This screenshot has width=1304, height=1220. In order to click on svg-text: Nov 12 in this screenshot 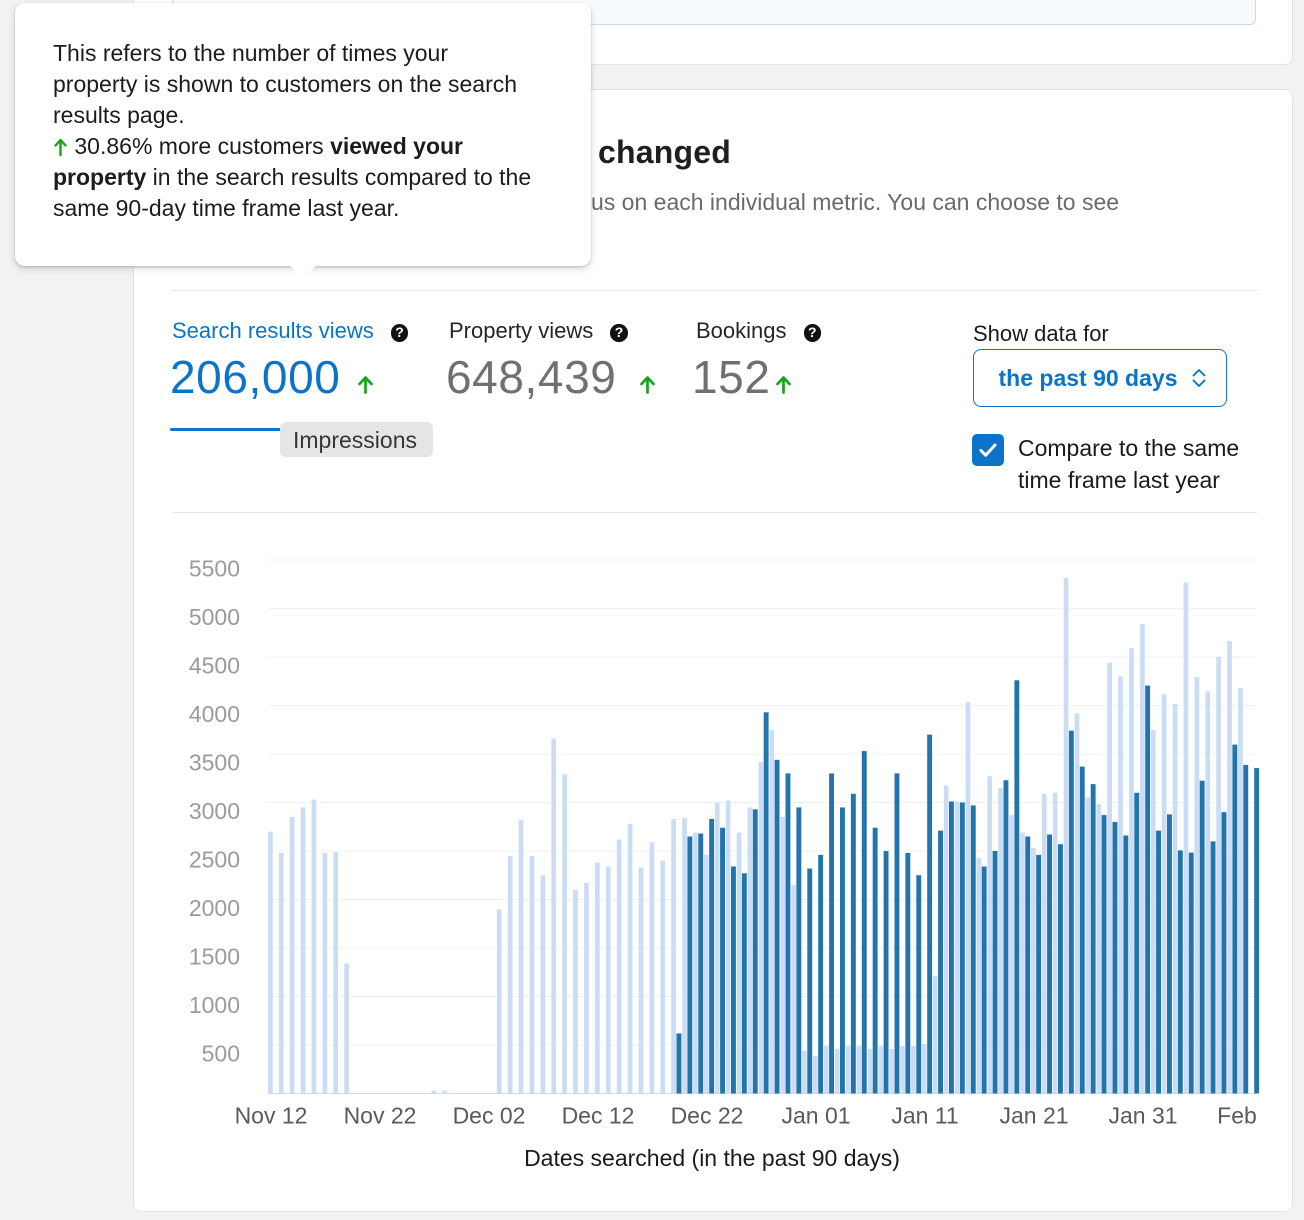, I will do `click(271, 1116)`.